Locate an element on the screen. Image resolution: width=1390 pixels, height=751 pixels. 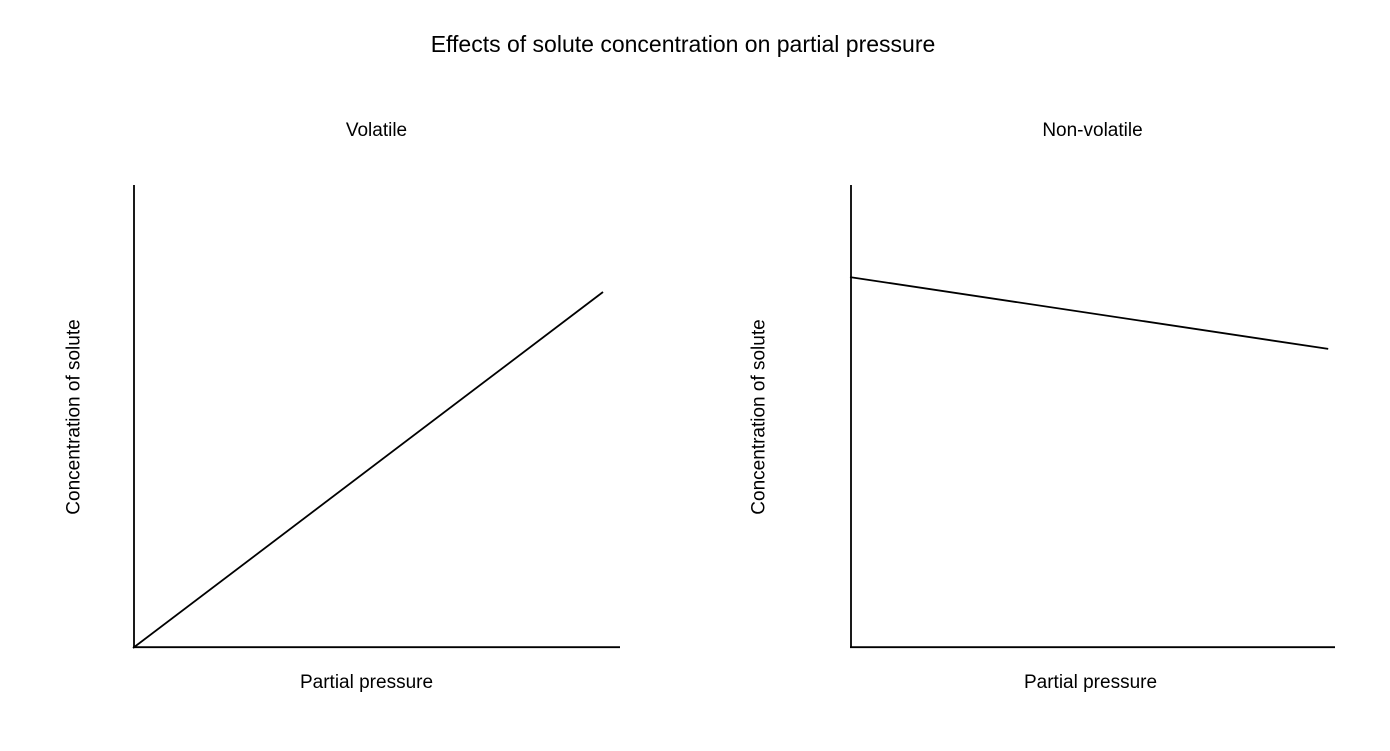
data-line-non-volatile-solute is located at coordinates (1089, 313).